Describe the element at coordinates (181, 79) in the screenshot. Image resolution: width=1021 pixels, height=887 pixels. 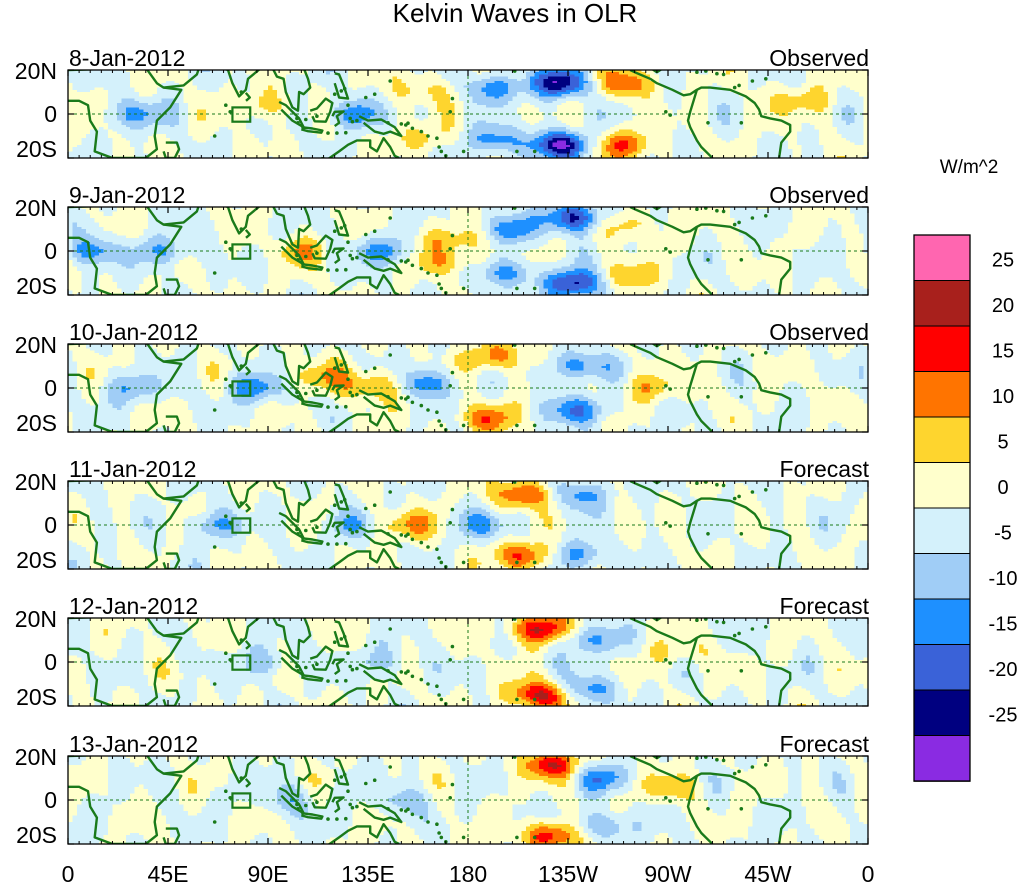
I see `coastline-arabia` at that location.